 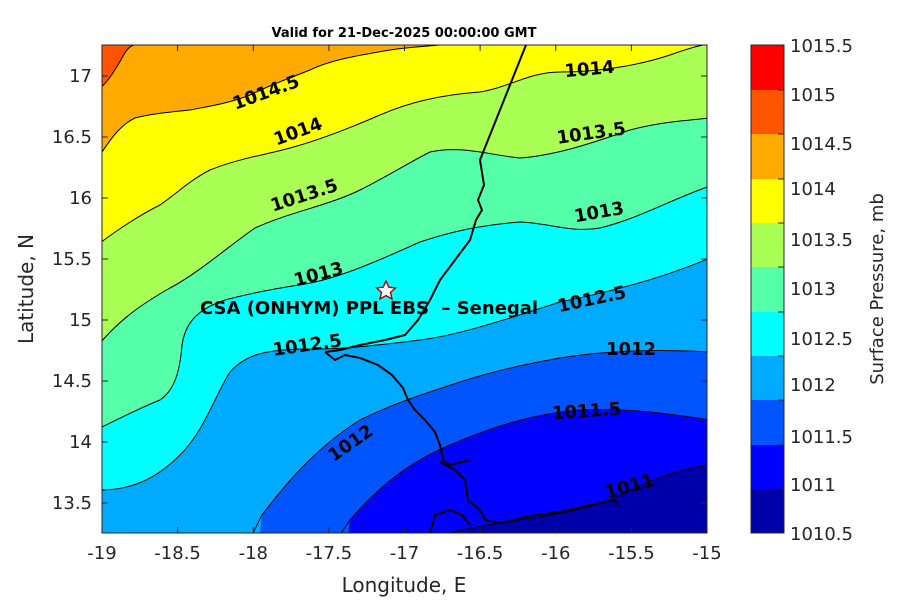 What do you see at coordinates (529, 493) in the screenshot?
I see `border-gambia-south` at bounding box center [529, 493].